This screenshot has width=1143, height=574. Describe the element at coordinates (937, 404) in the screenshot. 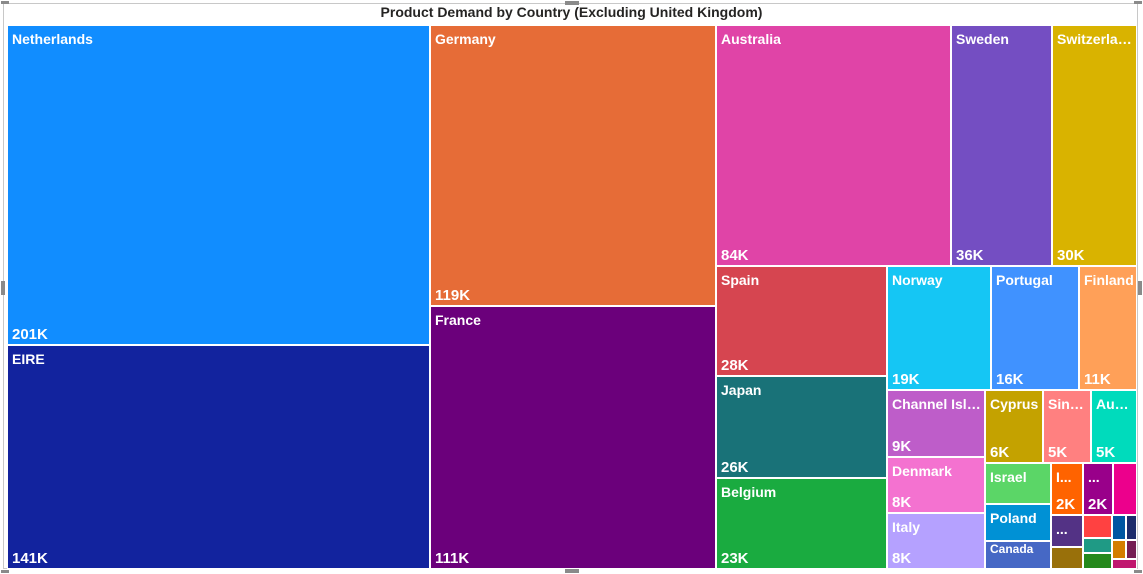

I see `tile-category-label: Channel Islands` at that location.